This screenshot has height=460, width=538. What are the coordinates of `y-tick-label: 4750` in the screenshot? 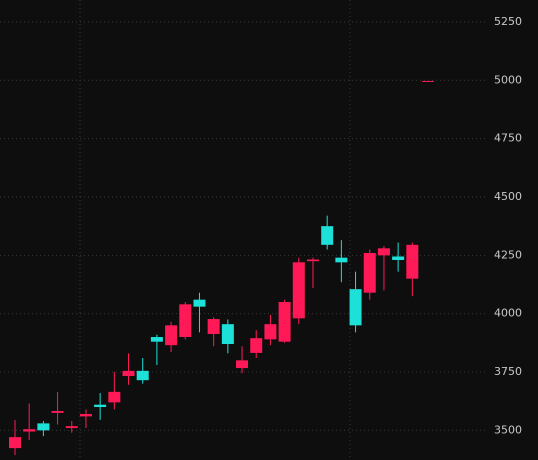 It's located at (508, 138).